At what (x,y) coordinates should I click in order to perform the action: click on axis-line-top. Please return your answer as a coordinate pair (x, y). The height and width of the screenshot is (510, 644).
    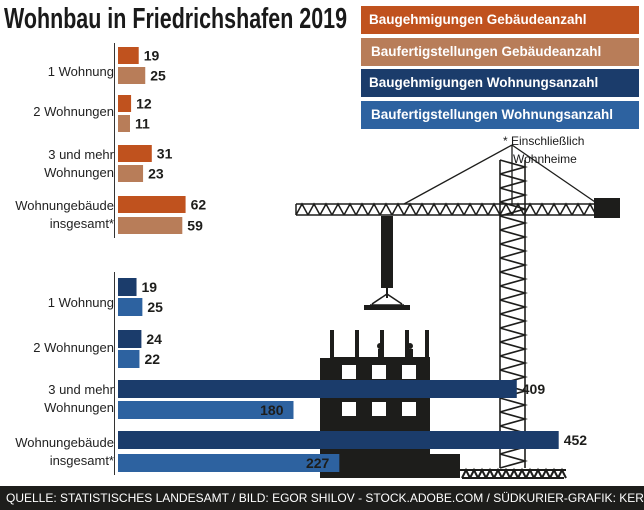
    Looking at the image, I should click on (114, 140).